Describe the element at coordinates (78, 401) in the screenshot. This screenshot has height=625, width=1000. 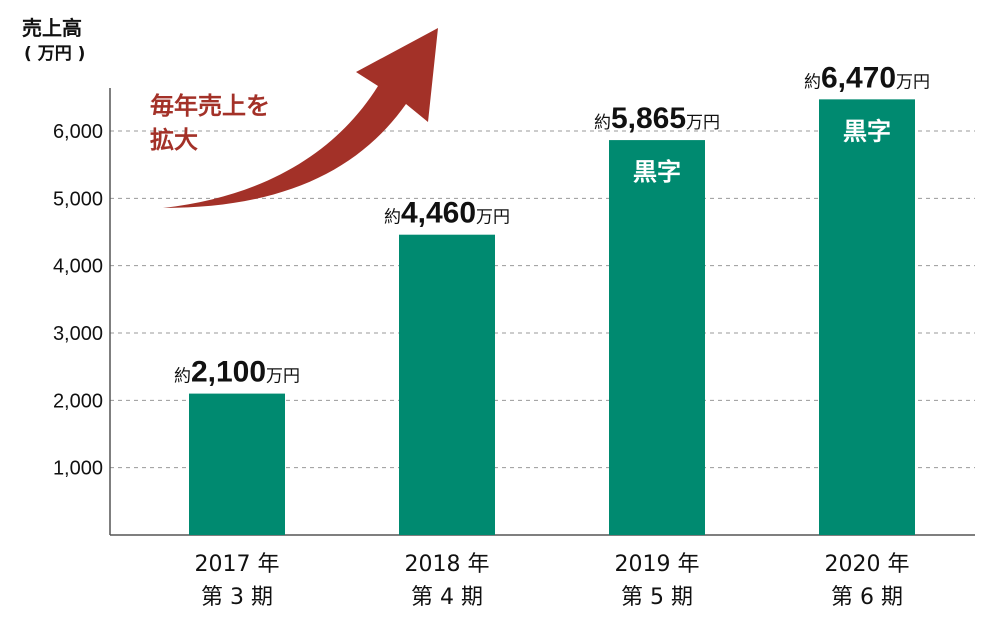
I see `y-tick-label: 2,000` at that location.